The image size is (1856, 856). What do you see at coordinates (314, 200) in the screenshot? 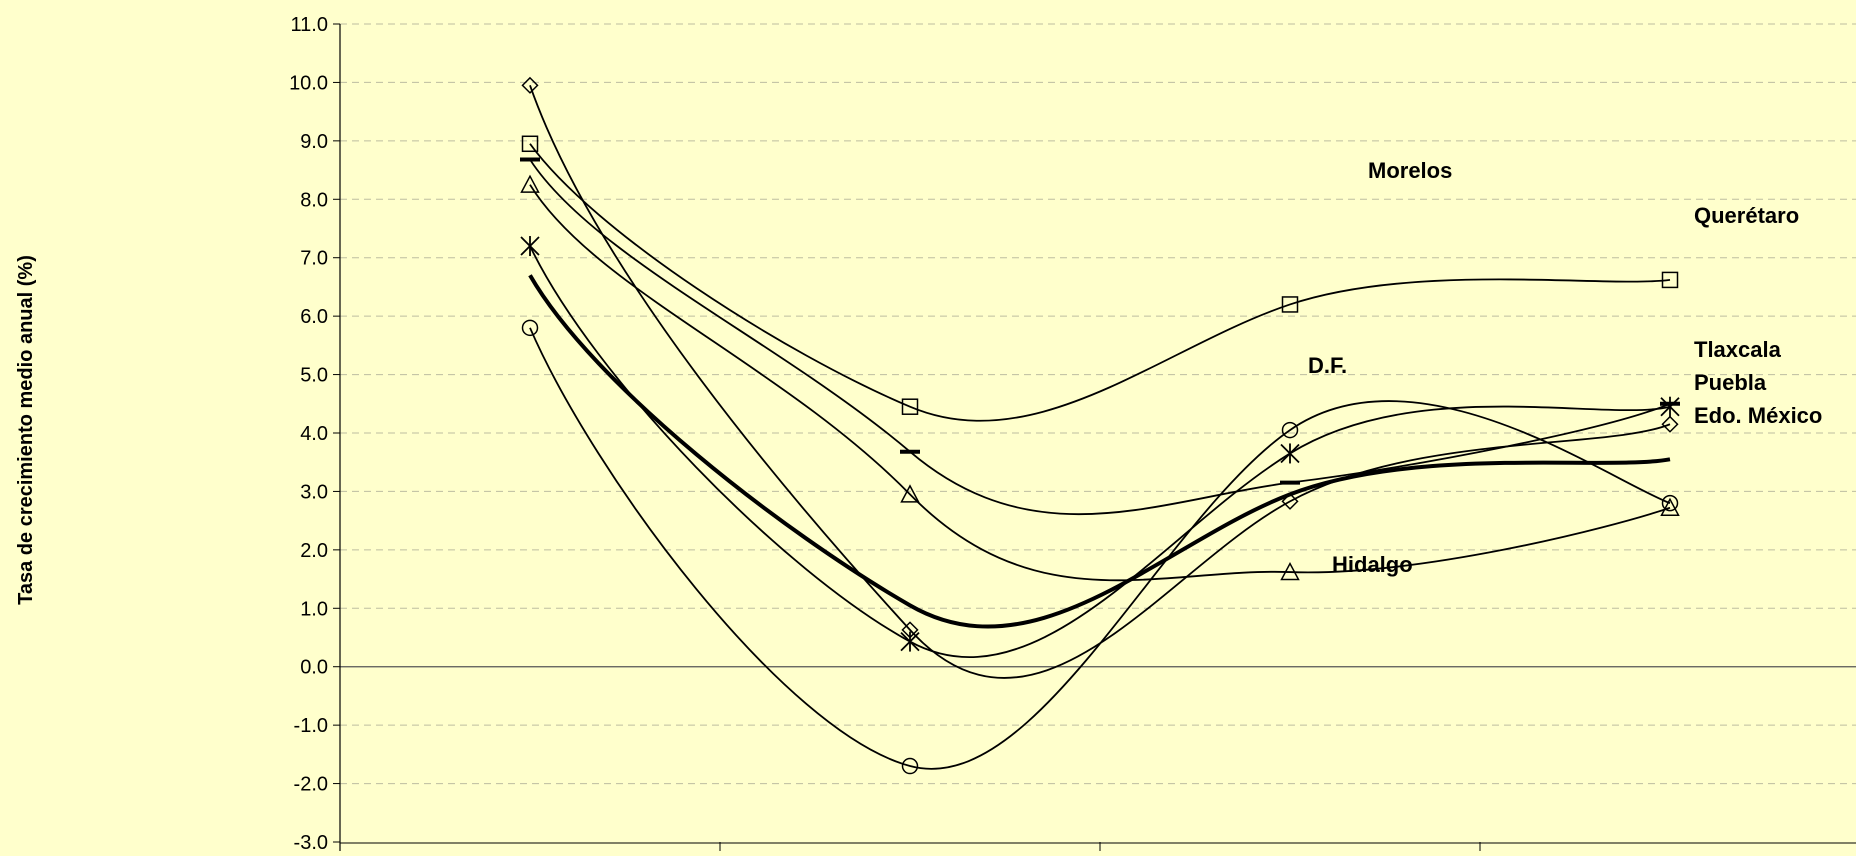
I see `y-tick-label: 8.0` at bounding box center [314, 200].